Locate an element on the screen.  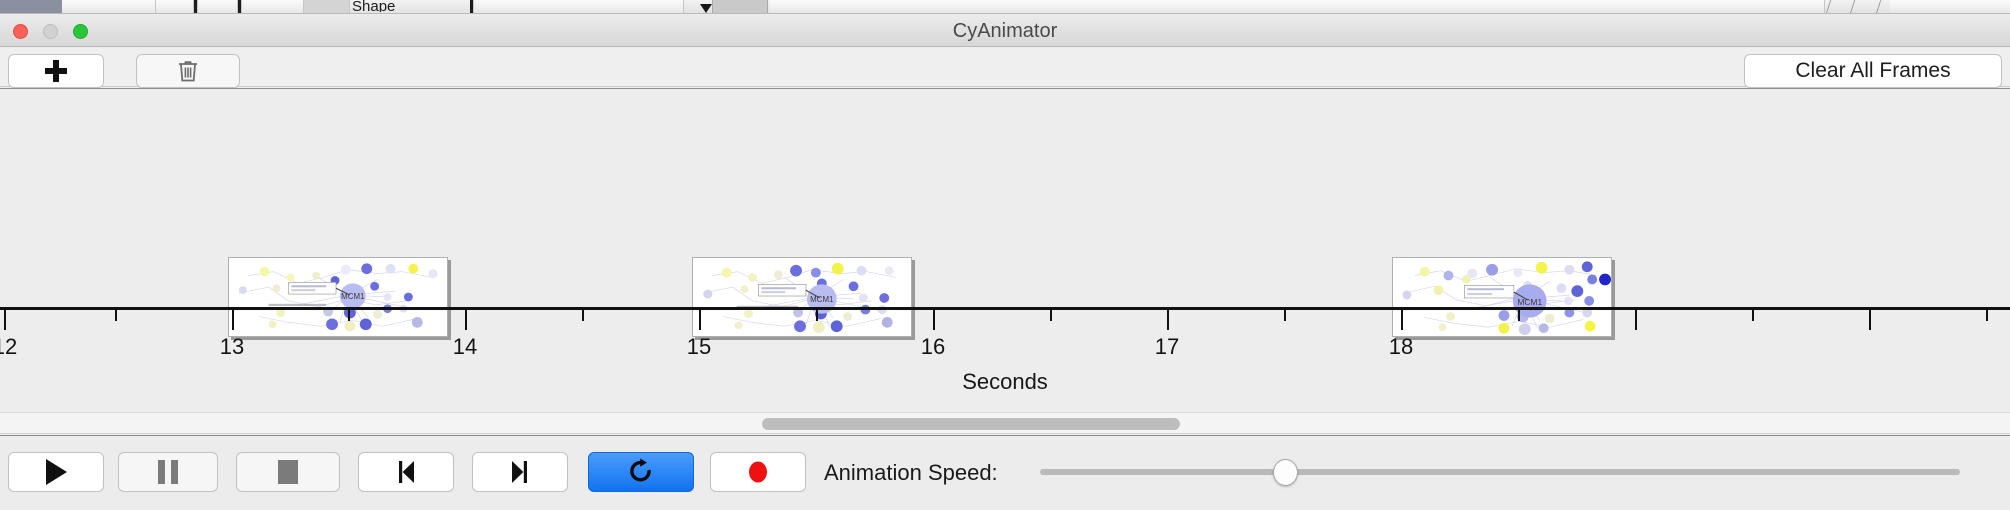
title-bar: CyAnimator is located at coordinates (1005, 30).